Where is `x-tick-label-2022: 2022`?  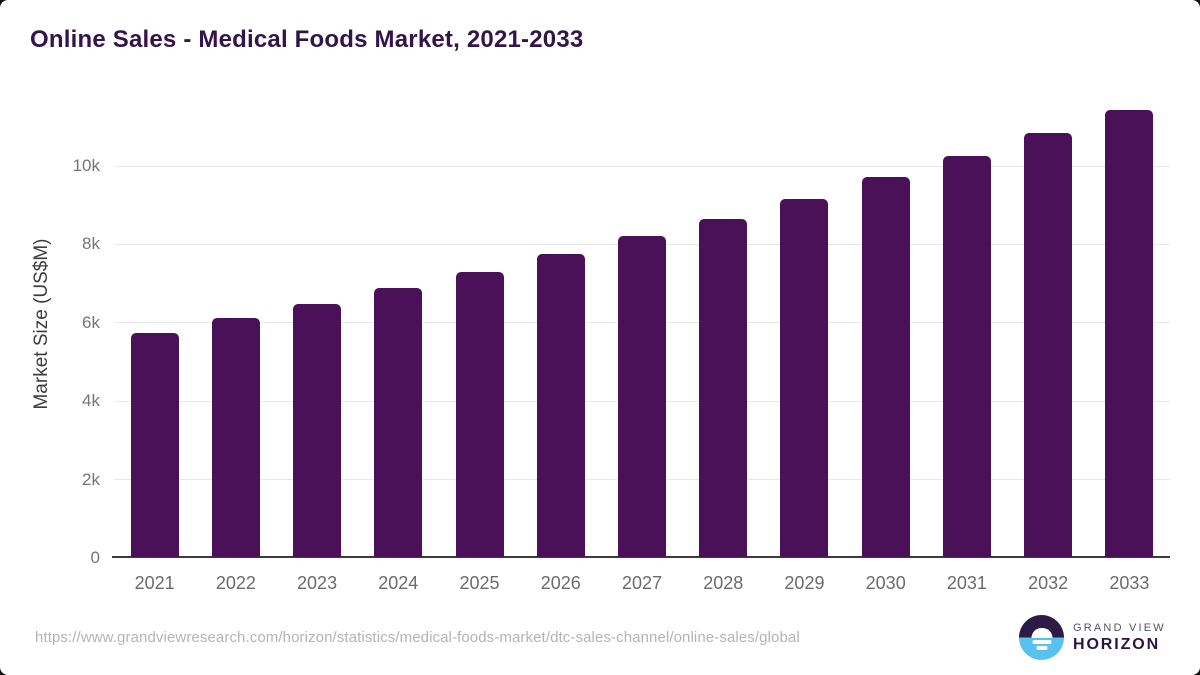 x-tick-label-2022: 2022 is located at coordinates (235, 583).